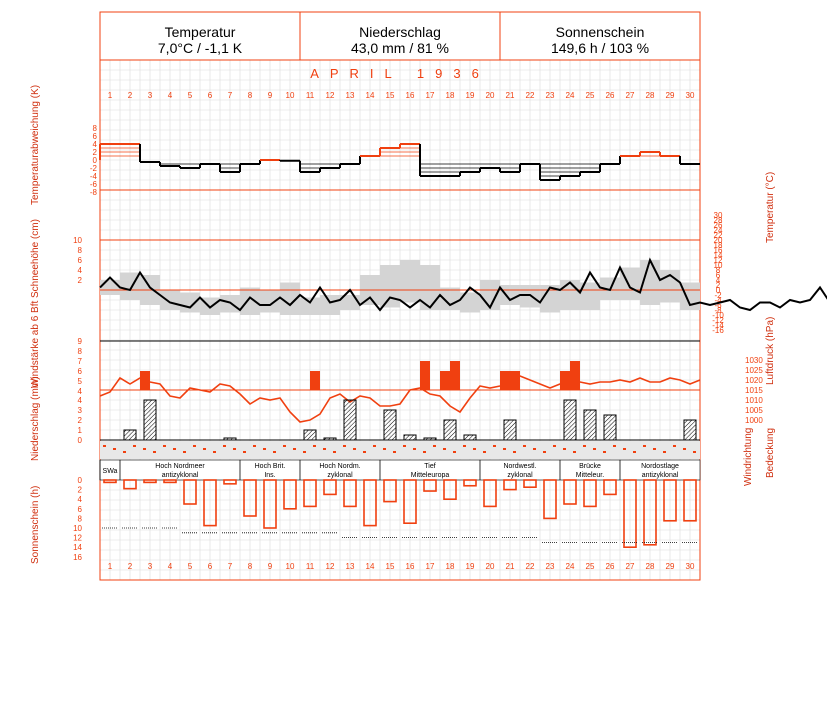 This screenshot has width=827, height=702. I want to click on temperature-tick: -16, so click(718, 330).